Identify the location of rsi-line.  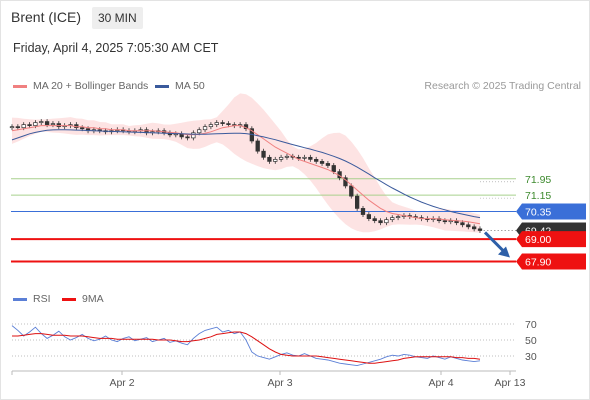
(246, 346).